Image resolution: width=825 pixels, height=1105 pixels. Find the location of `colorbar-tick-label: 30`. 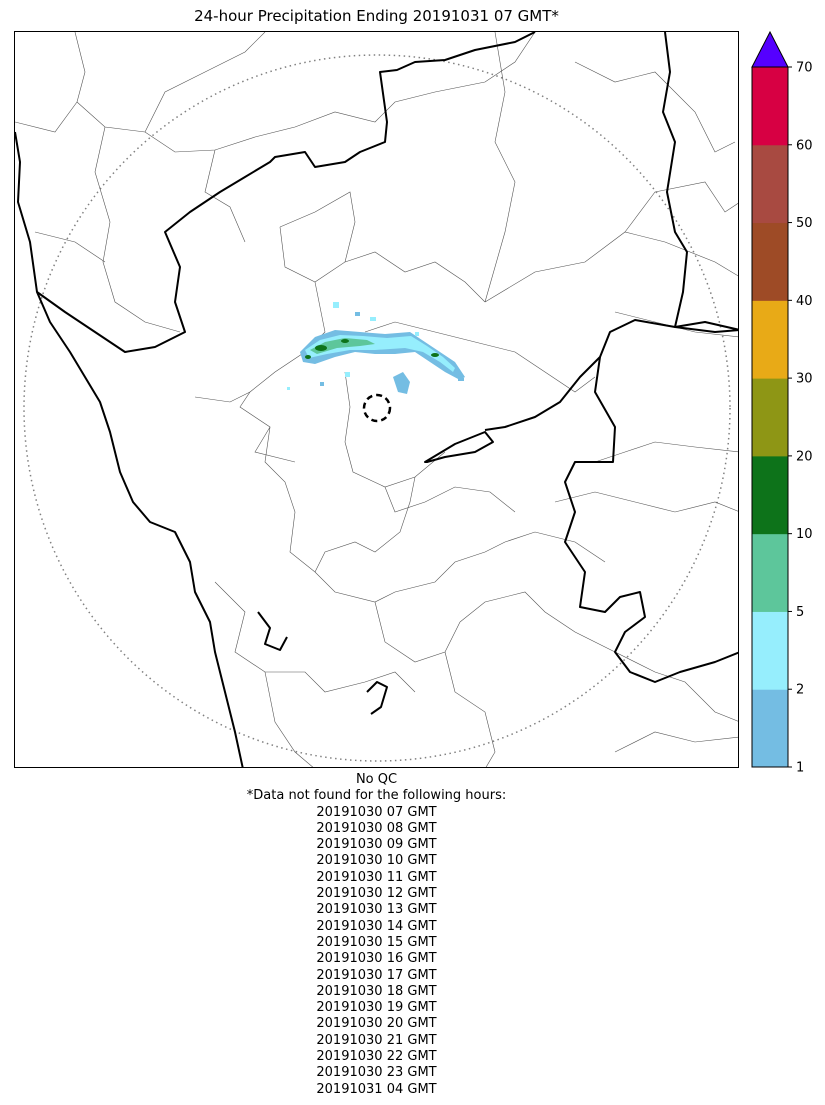

colorbar-tick-label: 30 is located at coordinates (804, 379).